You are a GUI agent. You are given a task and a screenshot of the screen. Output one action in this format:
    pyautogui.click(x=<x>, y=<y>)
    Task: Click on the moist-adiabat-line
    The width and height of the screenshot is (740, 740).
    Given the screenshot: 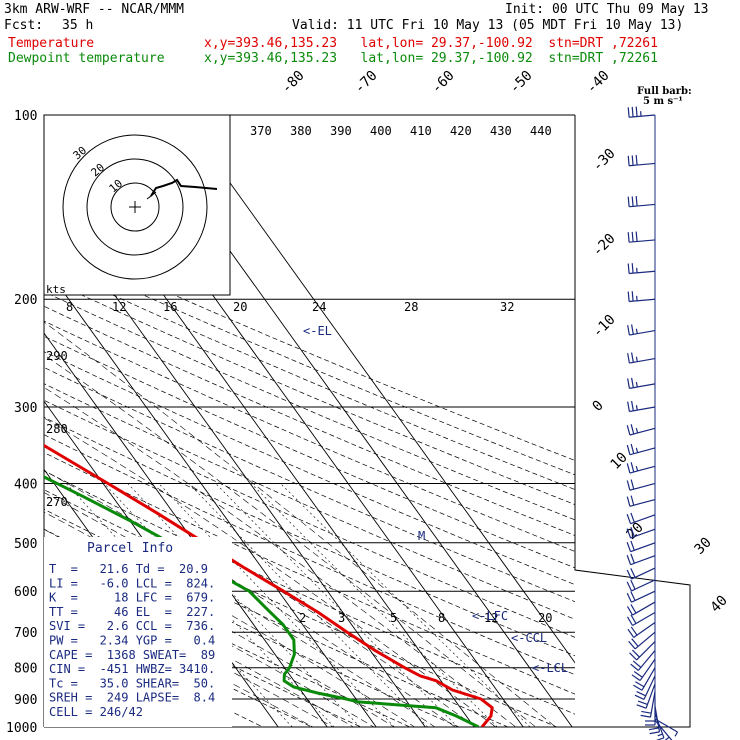 What is the action you would take?
    pyautogui.click(x=189, y=649)
    